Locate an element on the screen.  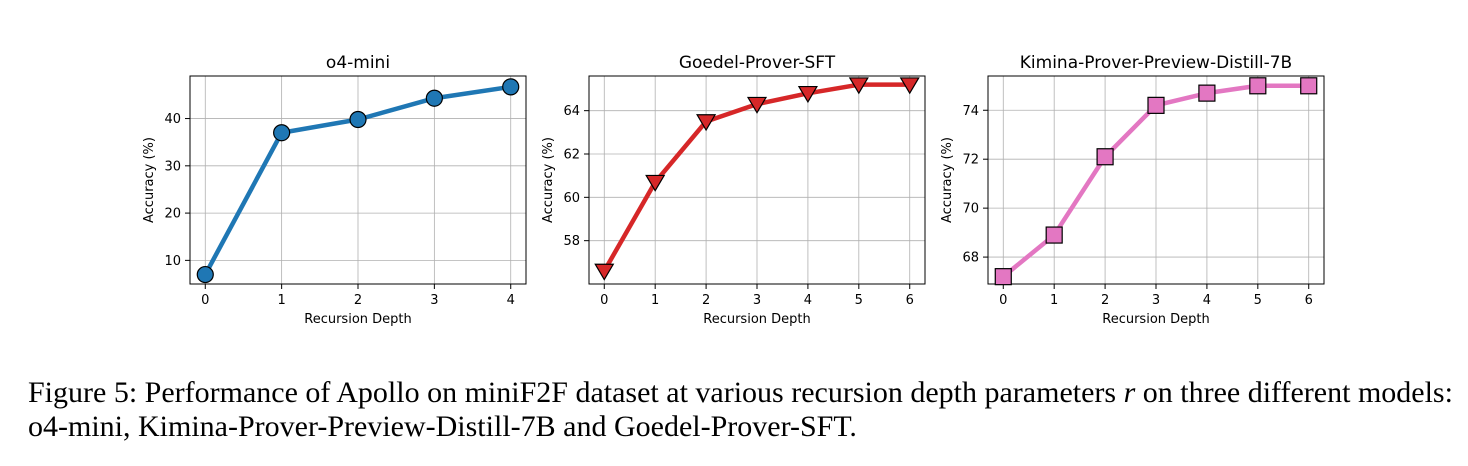
chart-title: o4-mini is located at coordinates (358, 63).